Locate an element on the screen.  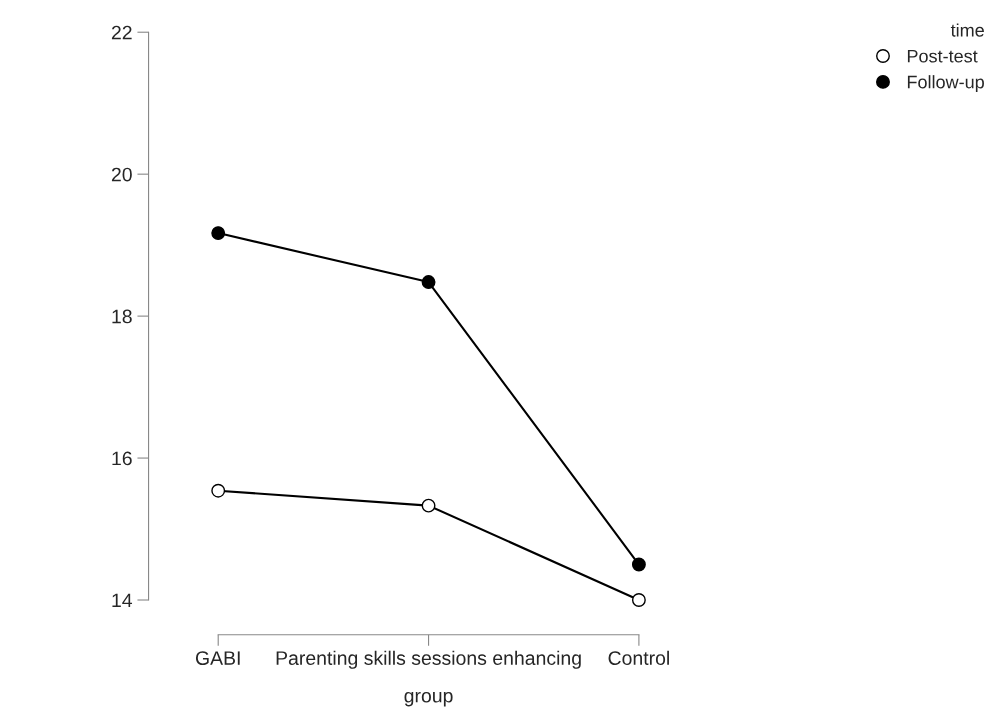
legend-label: Follow-up is located at coordinates (945, 83).